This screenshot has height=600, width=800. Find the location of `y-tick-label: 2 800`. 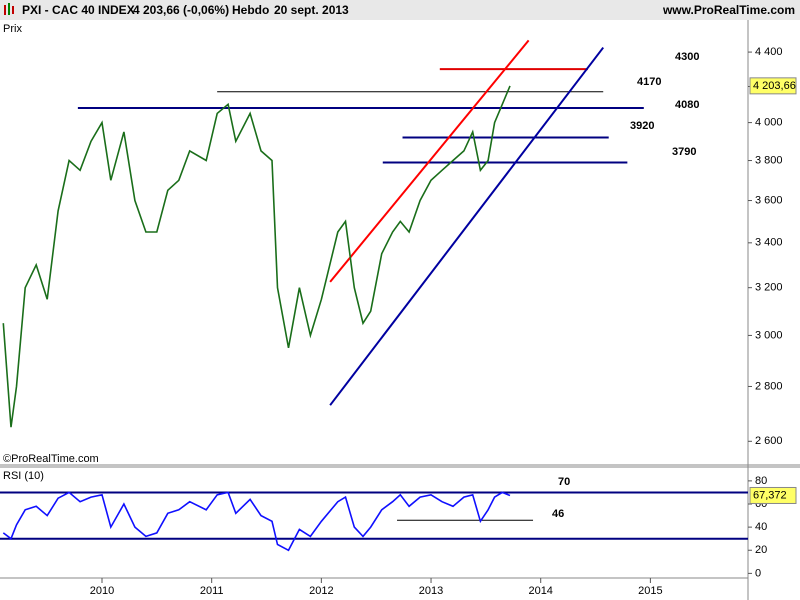

y-tick-label: 2 800 is located at coordinates (769, 386).